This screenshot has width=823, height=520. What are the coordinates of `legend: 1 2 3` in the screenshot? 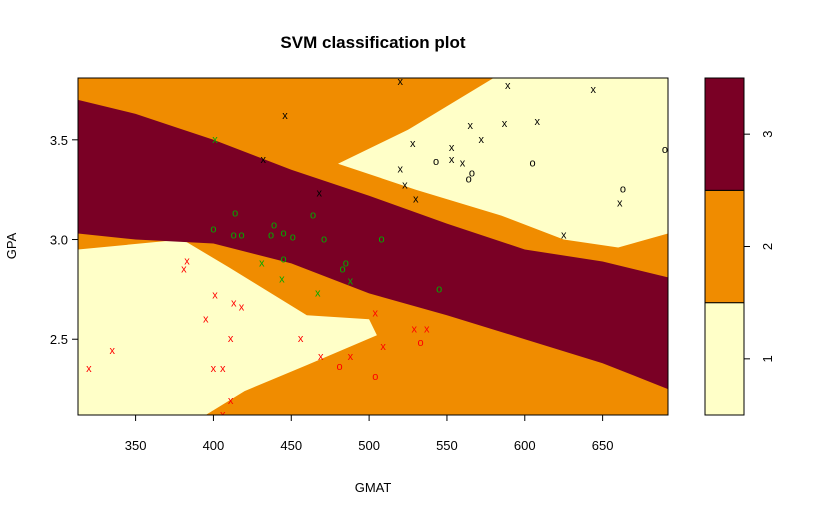 It's located at (739, 246).